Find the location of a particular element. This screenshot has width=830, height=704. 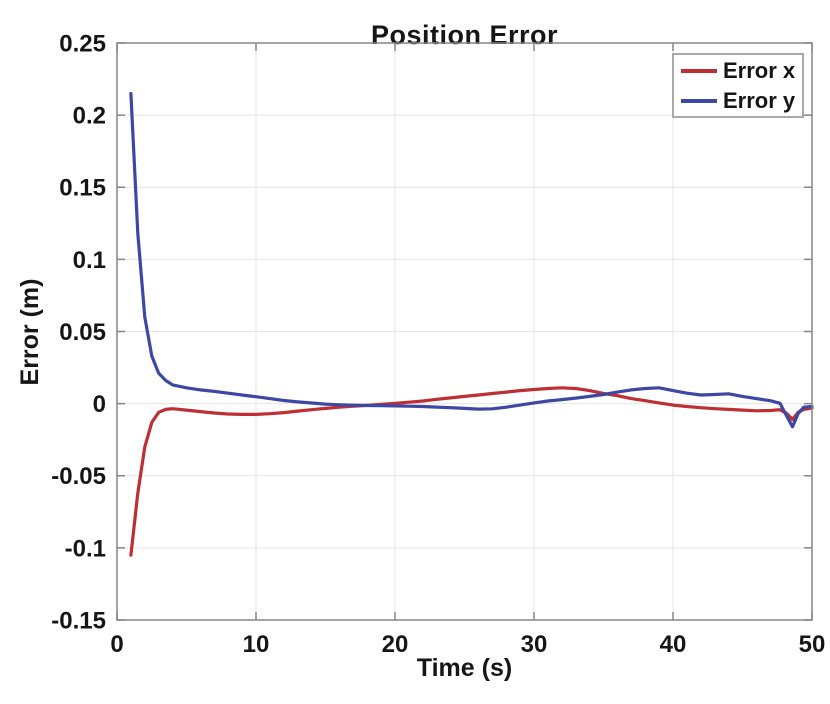

legend-entry-error-y: Error y is located at coordinates (738, 100).